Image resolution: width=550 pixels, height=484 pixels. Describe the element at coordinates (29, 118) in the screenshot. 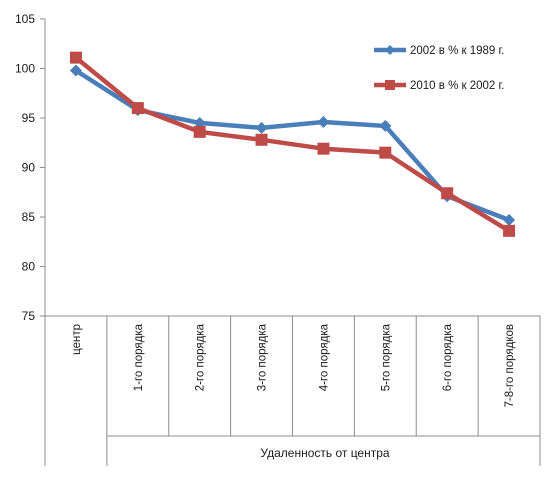

I see `y-tick-label: 95` at that location.